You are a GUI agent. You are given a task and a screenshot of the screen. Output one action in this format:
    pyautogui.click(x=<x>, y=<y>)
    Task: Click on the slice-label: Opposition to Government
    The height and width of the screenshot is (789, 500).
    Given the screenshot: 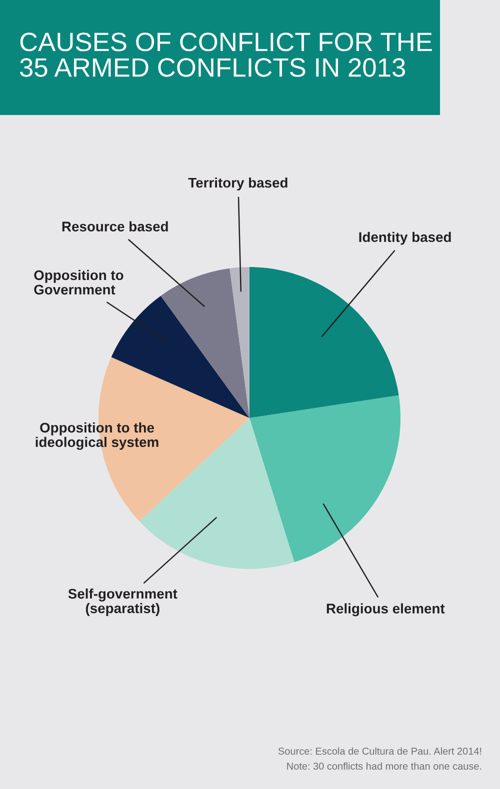 What is the action you would take?
    pyautogui.click(x=79, y=282)
    